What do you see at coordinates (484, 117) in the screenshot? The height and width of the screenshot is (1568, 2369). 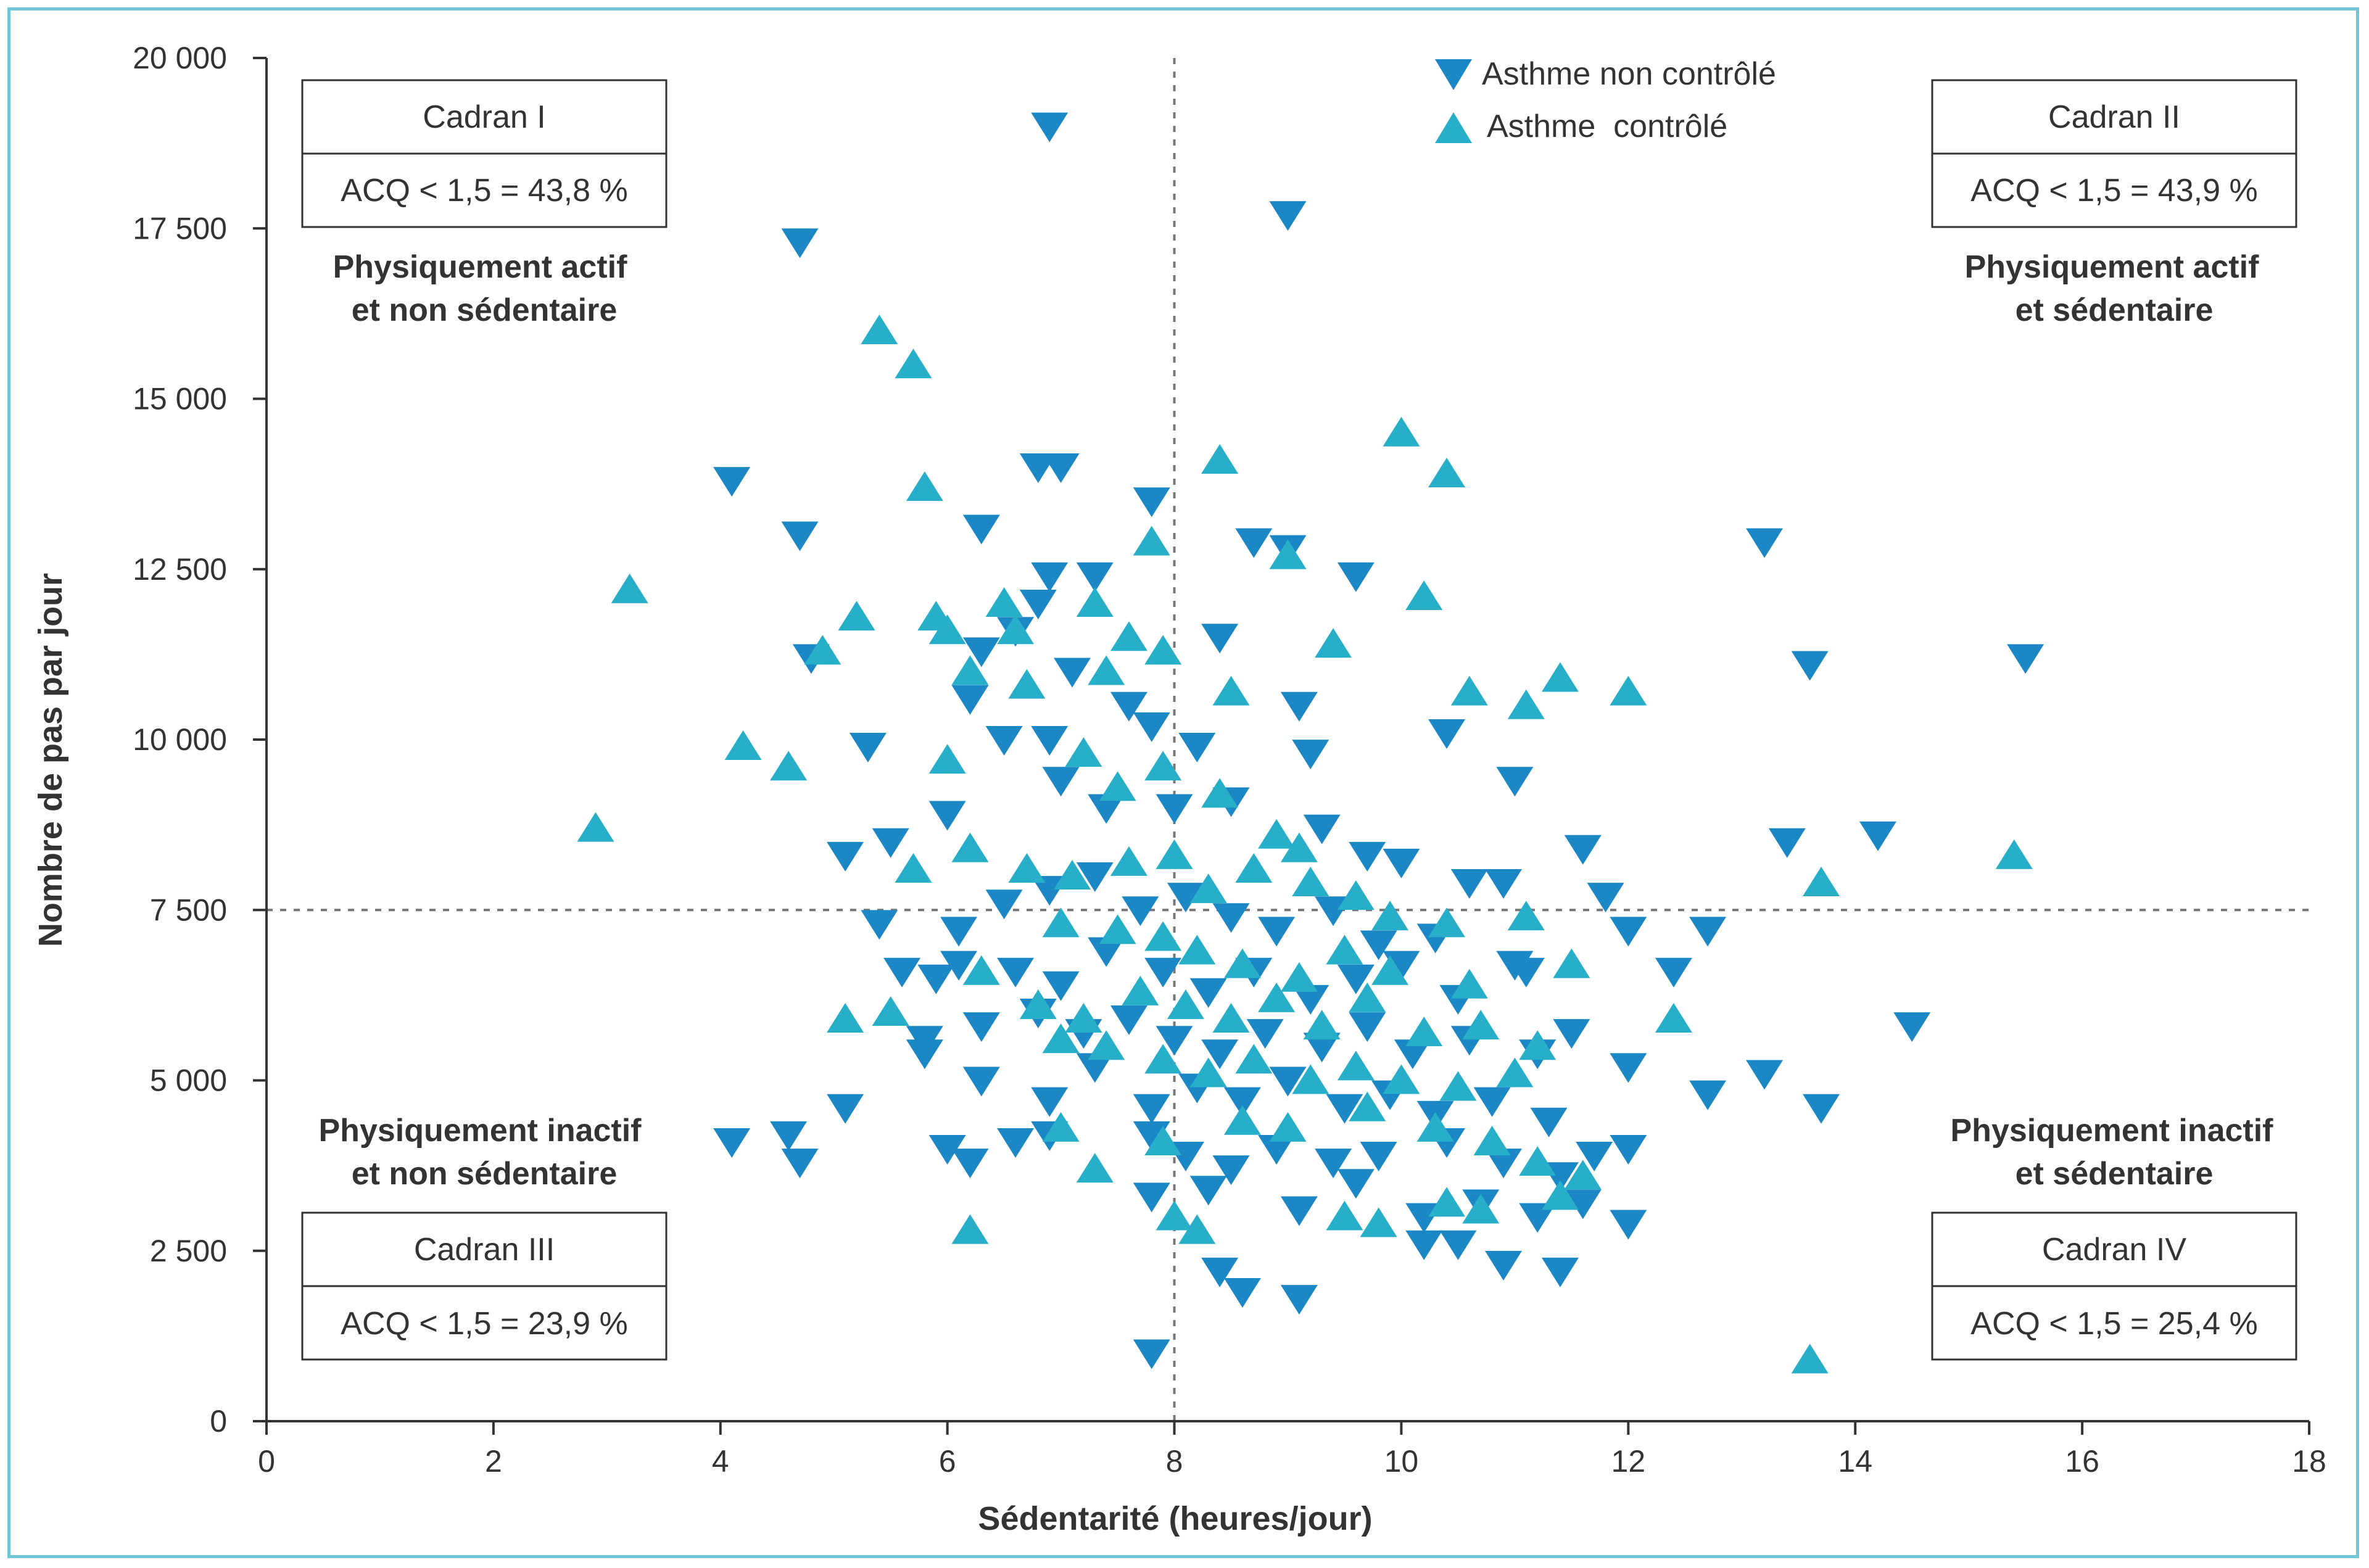 I see `quadrant-1-title: Cadran I` at bounding box center [484, 117].